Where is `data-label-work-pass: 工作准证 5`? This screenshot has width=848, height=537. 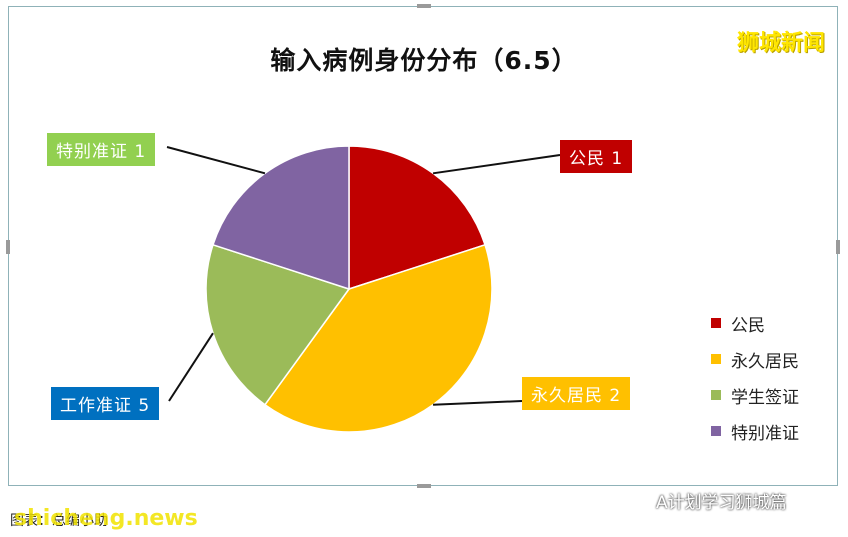 data-label-work-pass: 工作准证 5 is located at coordinates (105, 403).